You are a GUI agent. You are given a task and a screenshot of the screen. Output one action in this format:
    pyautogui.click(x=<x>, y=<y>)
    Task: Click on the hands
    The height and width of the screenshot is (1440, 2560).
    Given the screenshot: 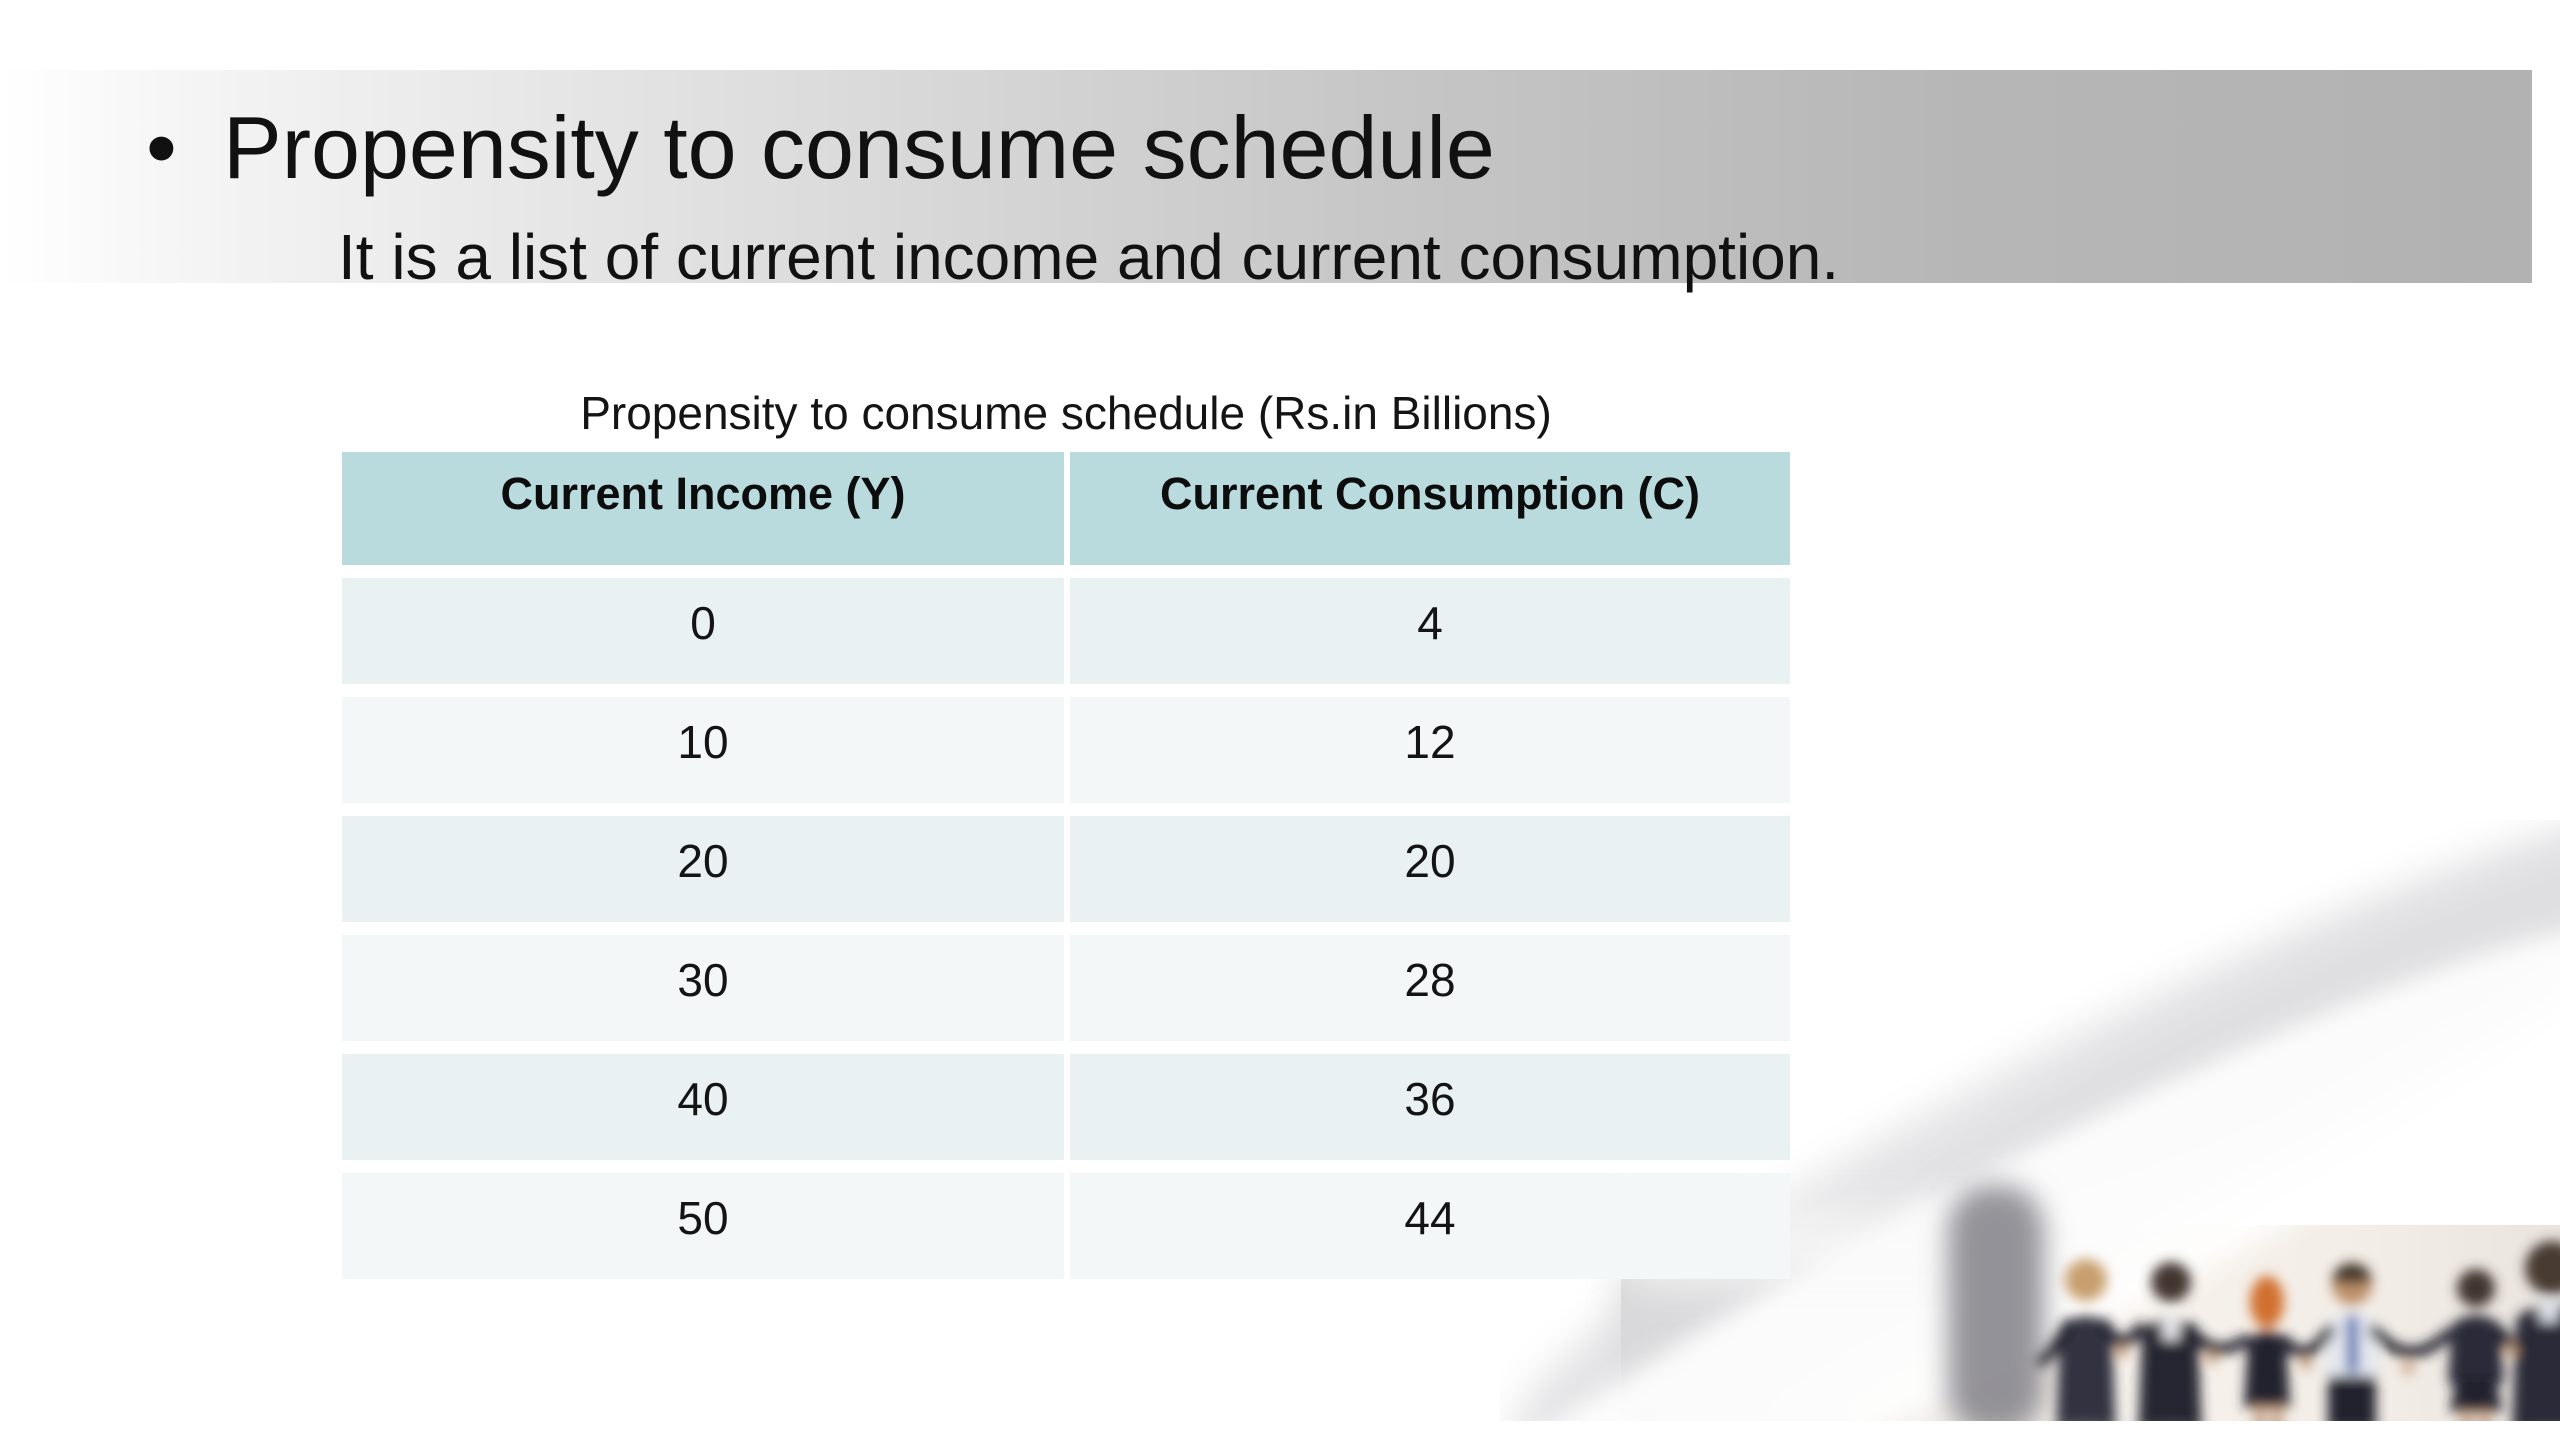 What is the action you would take?
    pyautogui.click(x=2317, y=1359)
    